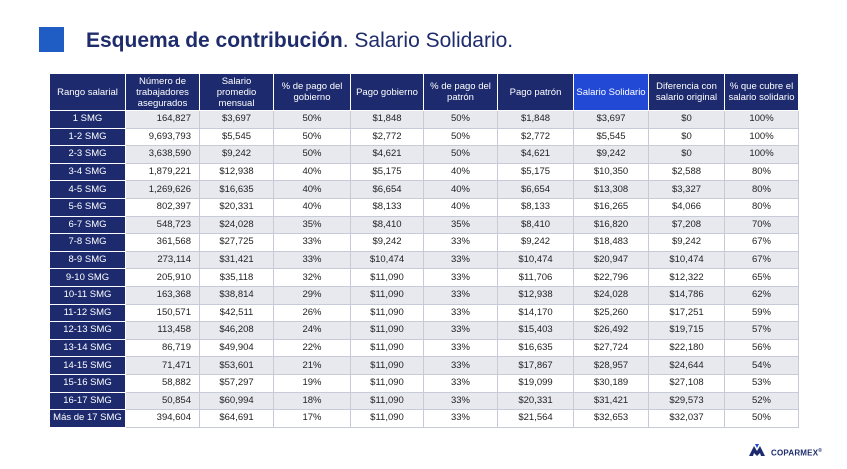 This screenshot has height=469, width=847. I want to click on column-header: % de pago del patrón, so click(460, 92).